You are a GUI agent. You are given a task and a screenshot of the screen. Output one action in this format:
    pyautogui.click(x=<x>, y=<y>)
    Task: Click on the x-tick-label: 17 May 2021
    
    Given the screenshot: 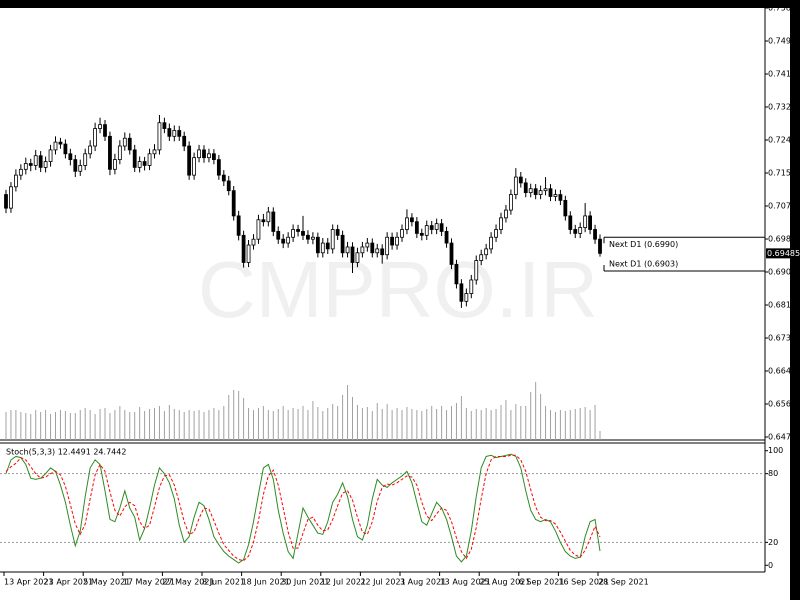 What is the action you would take?
    pyautogui.click(x=149, y=582)
    